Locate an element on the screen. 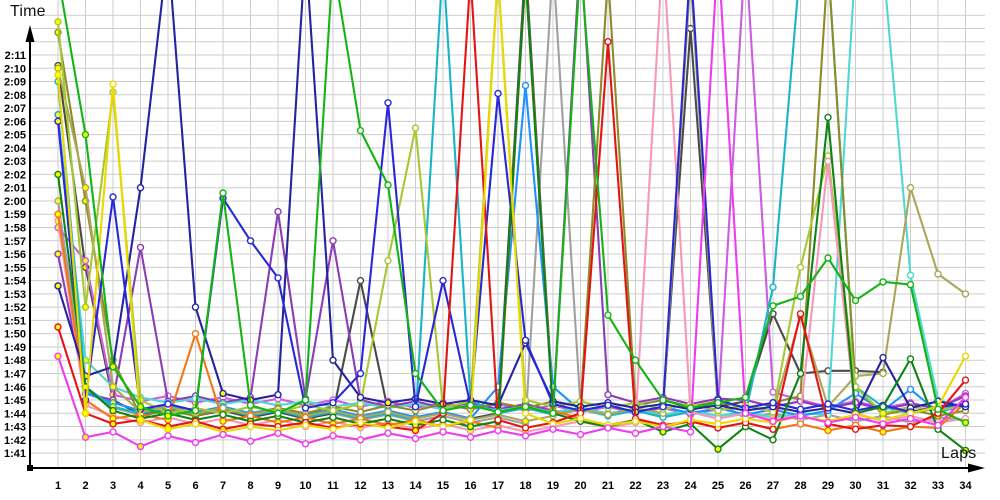  y-tick-label: 1:42 is located at coordinates (15, 441).